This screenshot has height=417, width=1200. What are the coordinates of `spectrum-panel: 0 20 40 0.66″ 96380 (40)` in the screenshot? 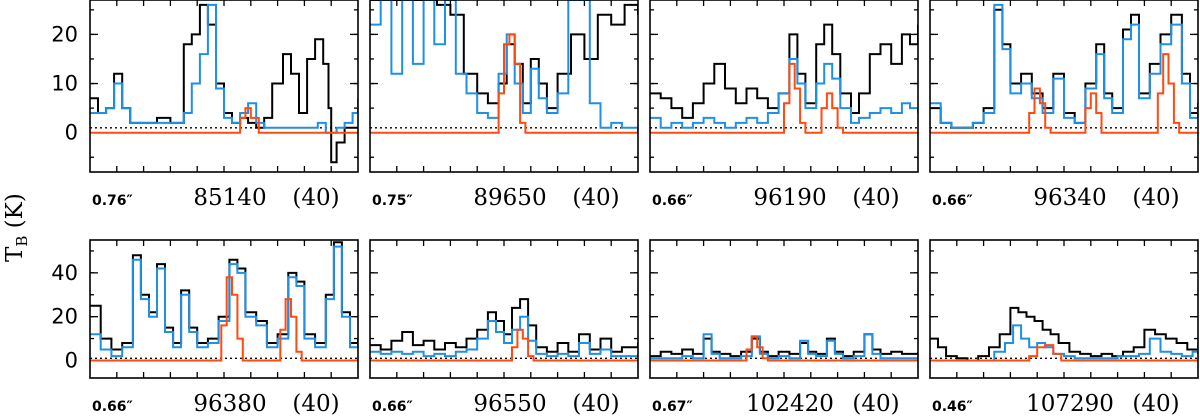 It's located at (205, 328).